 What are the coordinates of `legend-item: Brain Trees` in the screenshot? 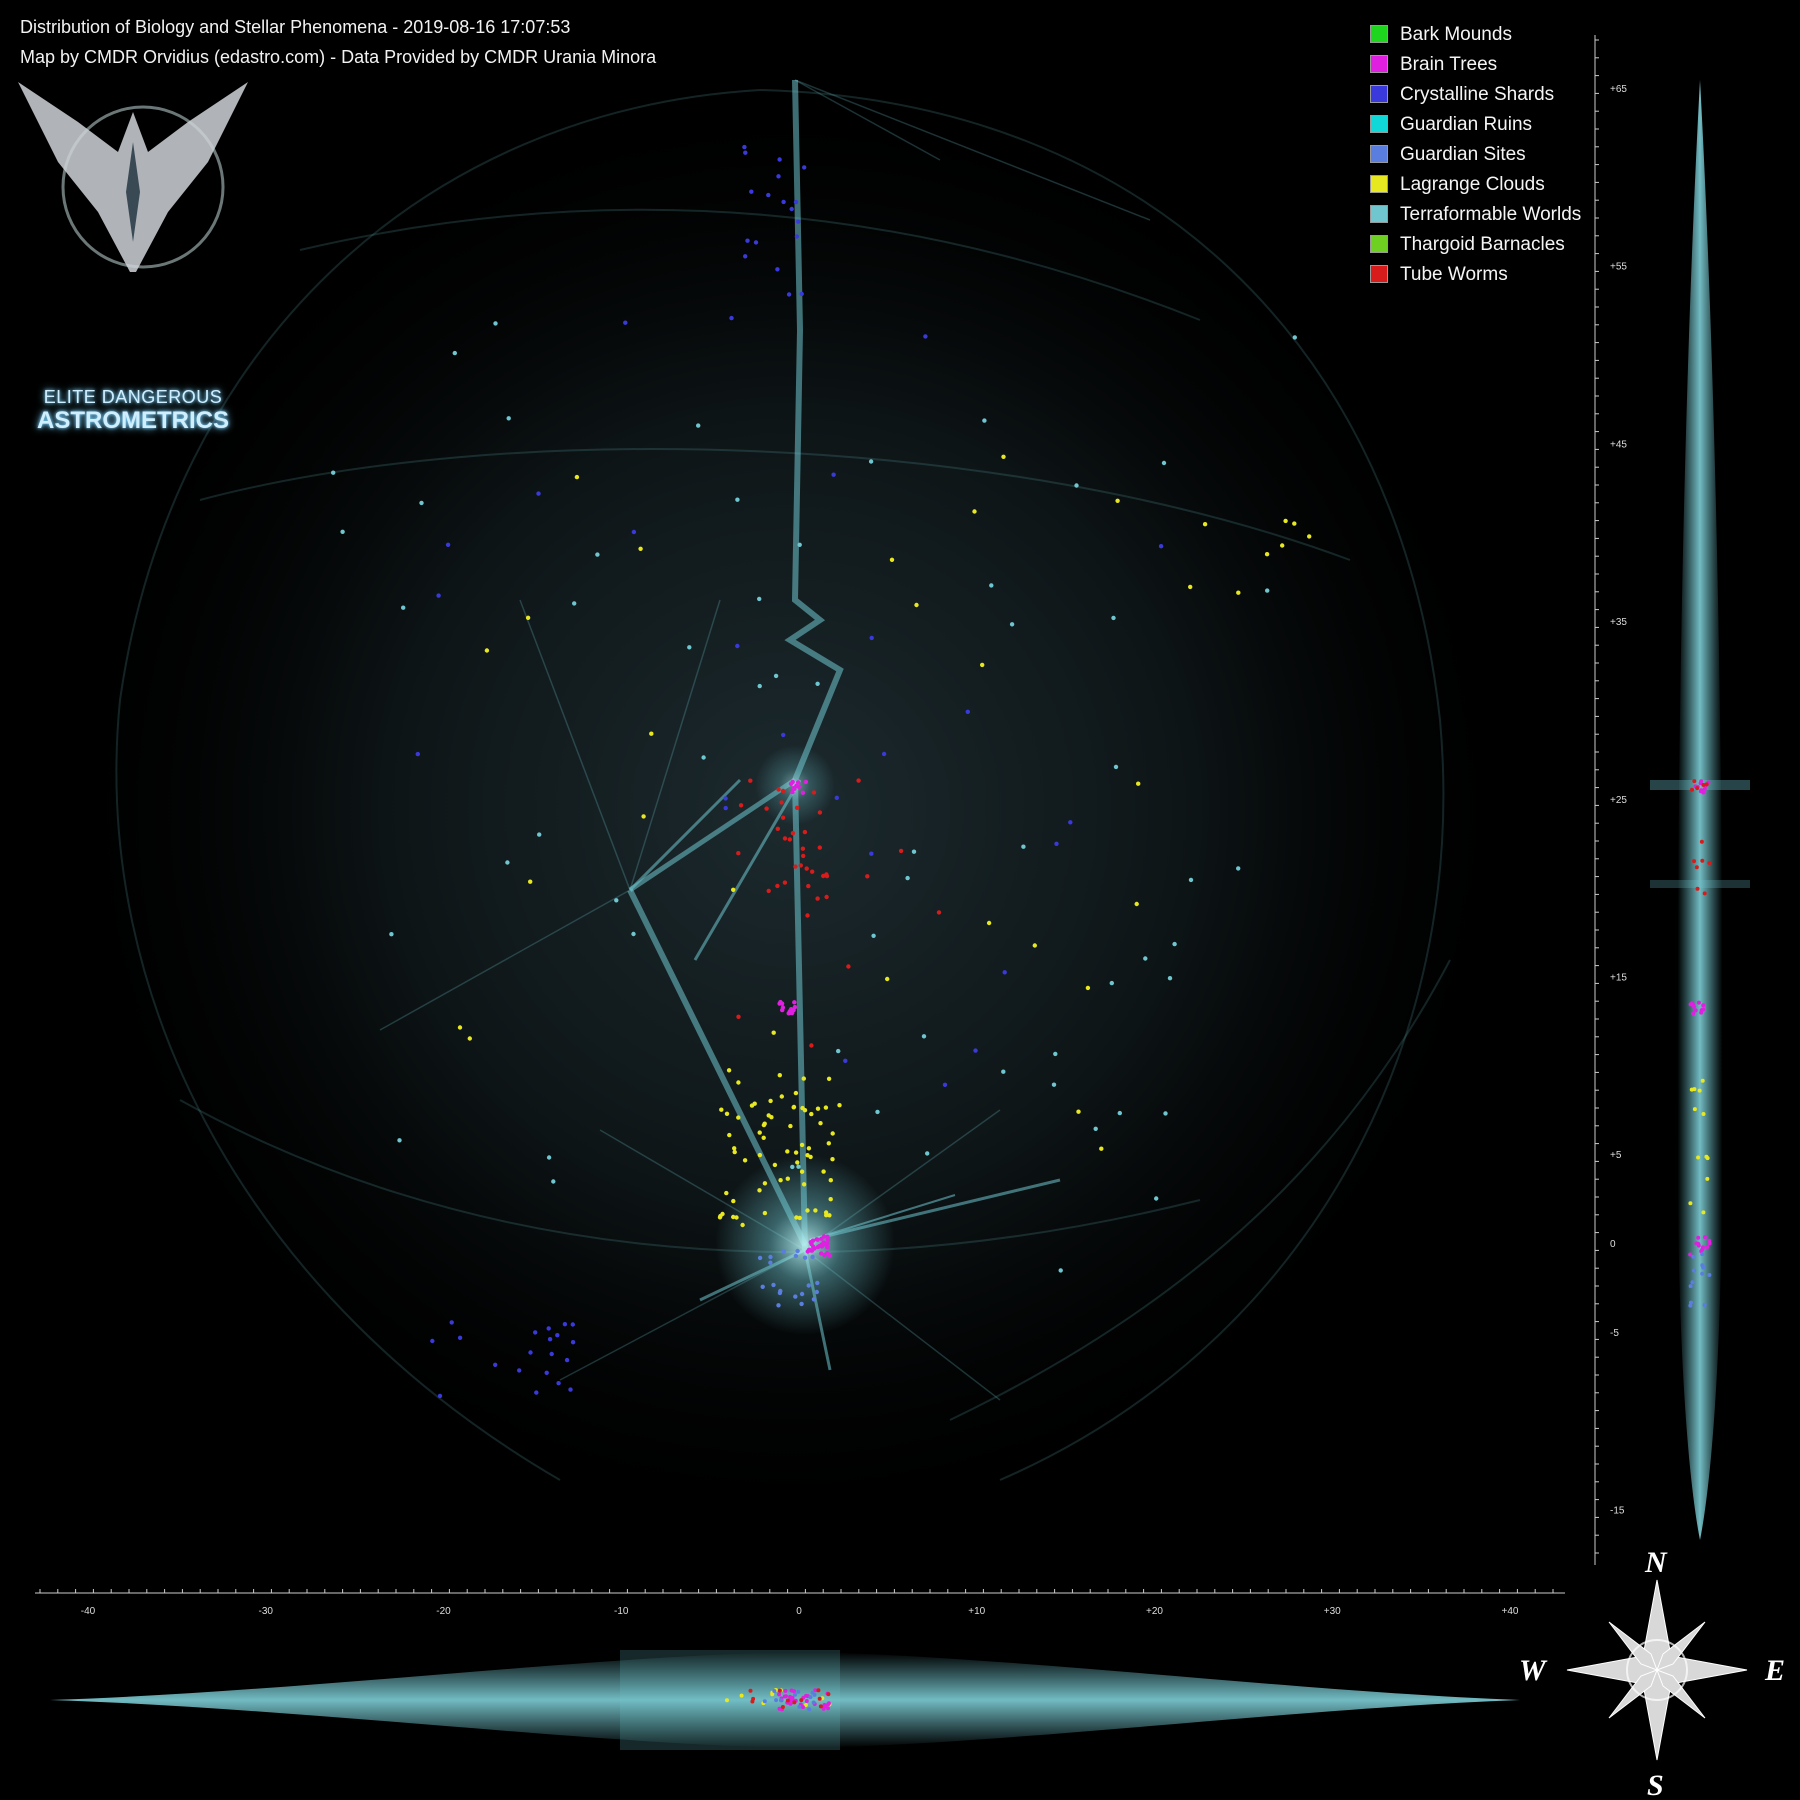 It's located at (1490, 67).